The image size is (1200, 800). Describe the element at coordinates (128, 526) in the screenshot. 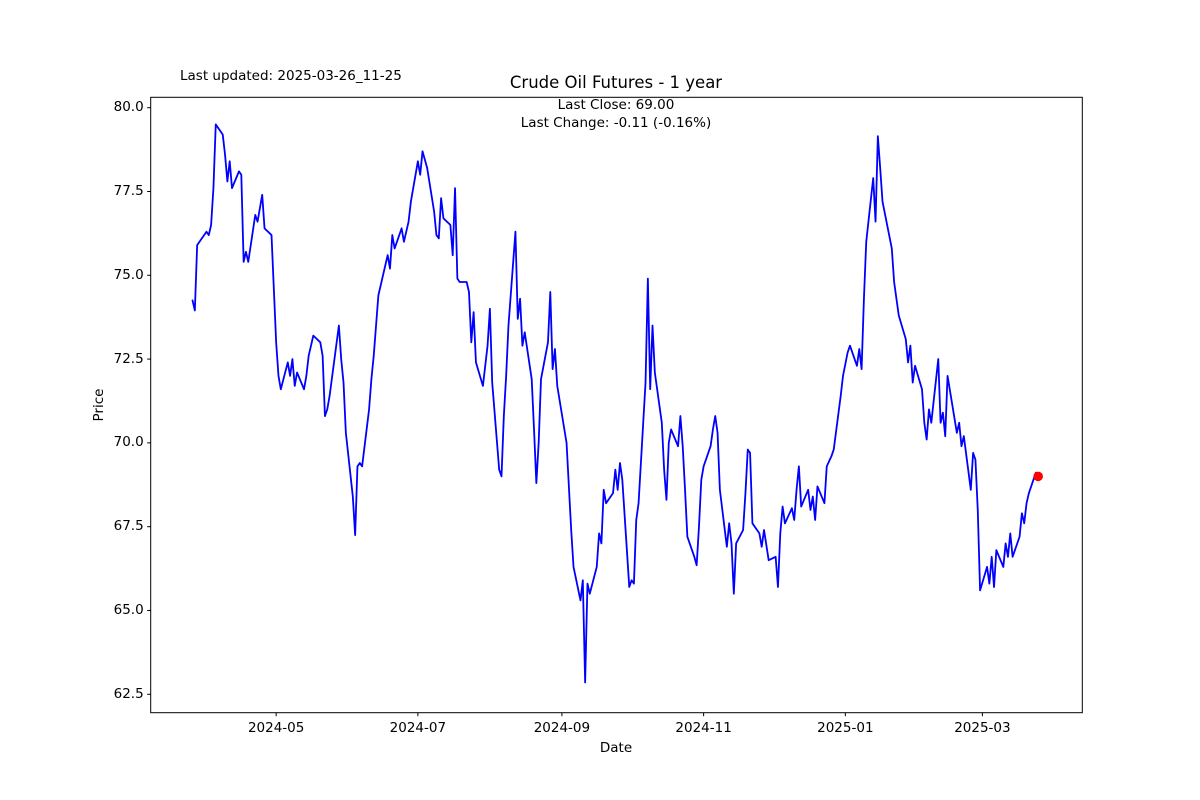

I see `y-tick-label: 67.5` at that location.